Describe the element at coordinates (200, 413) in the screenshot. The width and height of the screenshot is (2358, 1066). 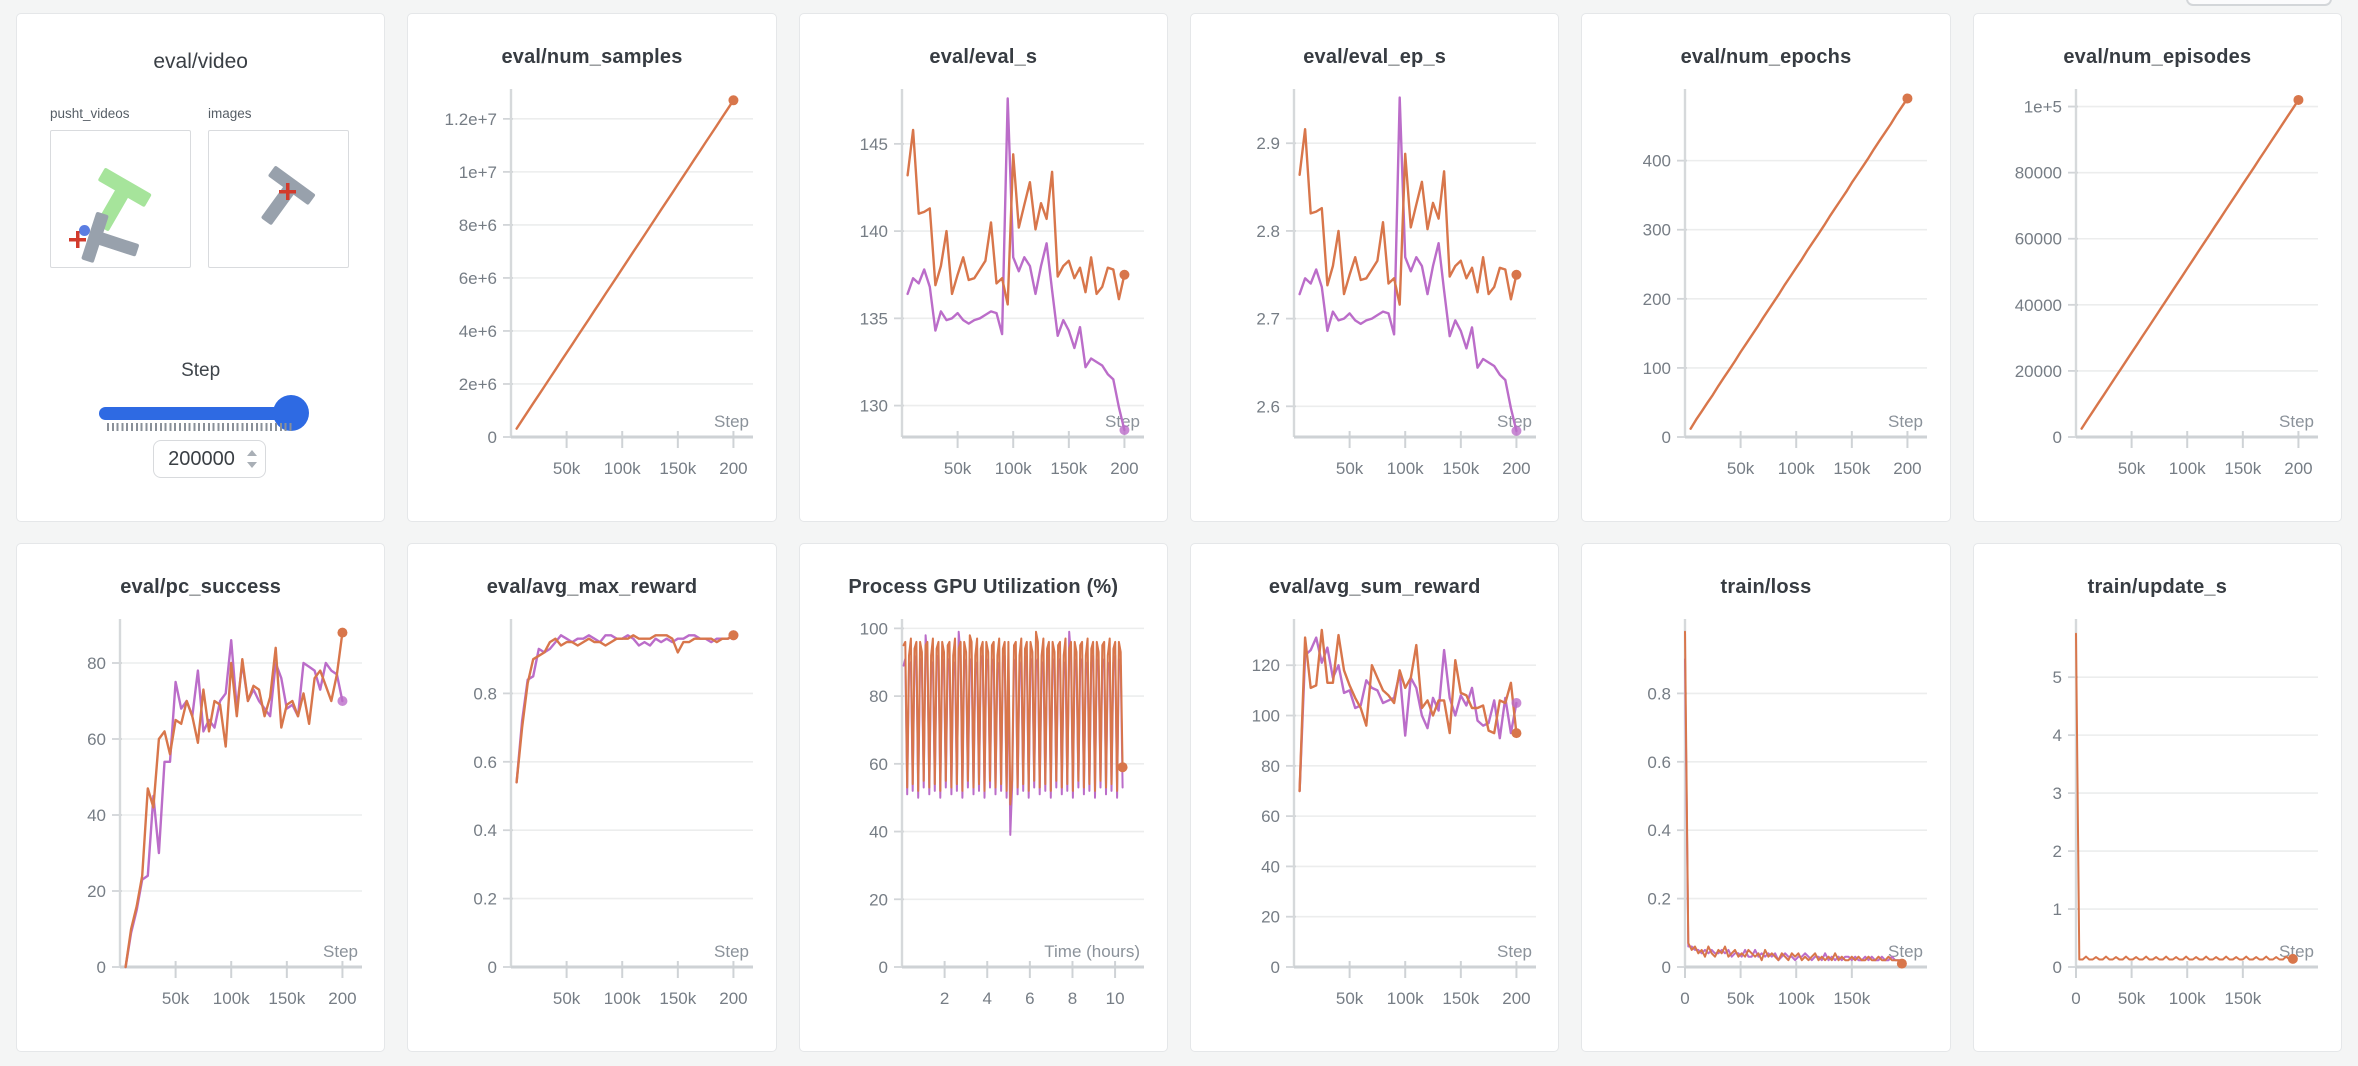
I see `step-slider` at that location.